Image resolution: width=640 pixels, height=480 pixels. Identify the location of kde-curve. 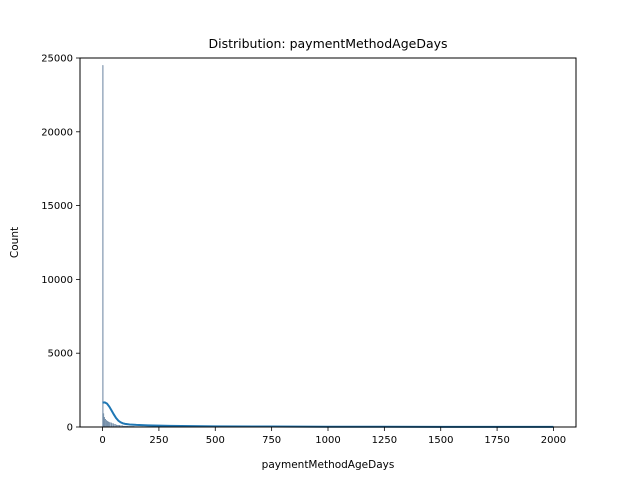
(328, 414).